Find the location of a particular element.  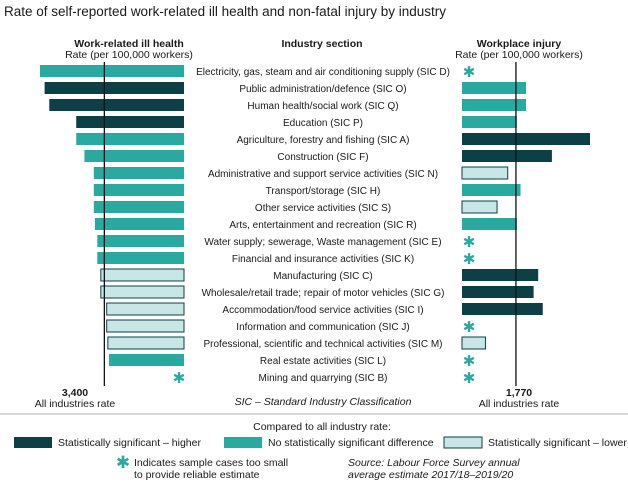

legend-swatch-higher is located at coordinates (33, 442).